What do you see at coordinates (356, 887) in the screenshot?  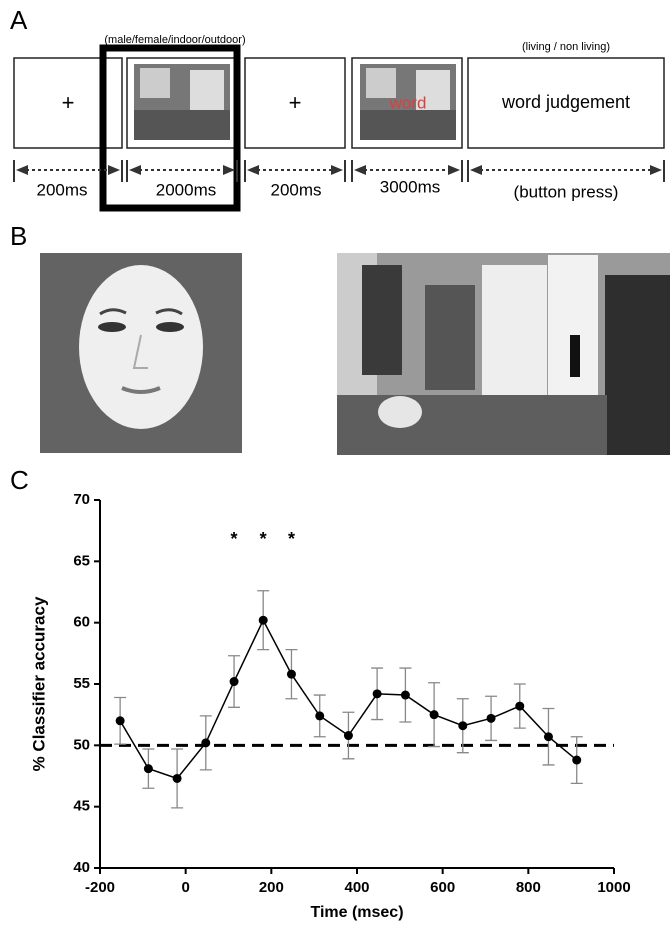 I see `x-tick-label: 400` at bounding box center [356, 887].